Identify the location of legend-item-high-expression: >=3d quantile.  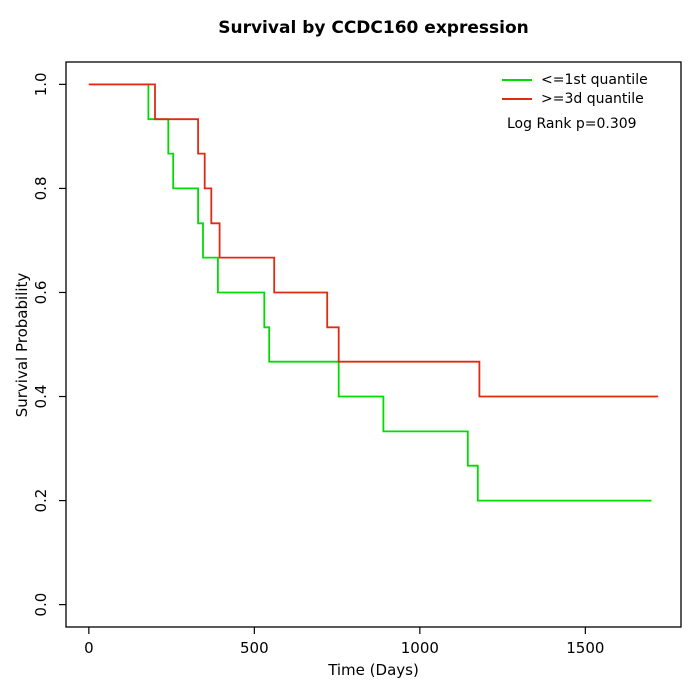
(575, 98).